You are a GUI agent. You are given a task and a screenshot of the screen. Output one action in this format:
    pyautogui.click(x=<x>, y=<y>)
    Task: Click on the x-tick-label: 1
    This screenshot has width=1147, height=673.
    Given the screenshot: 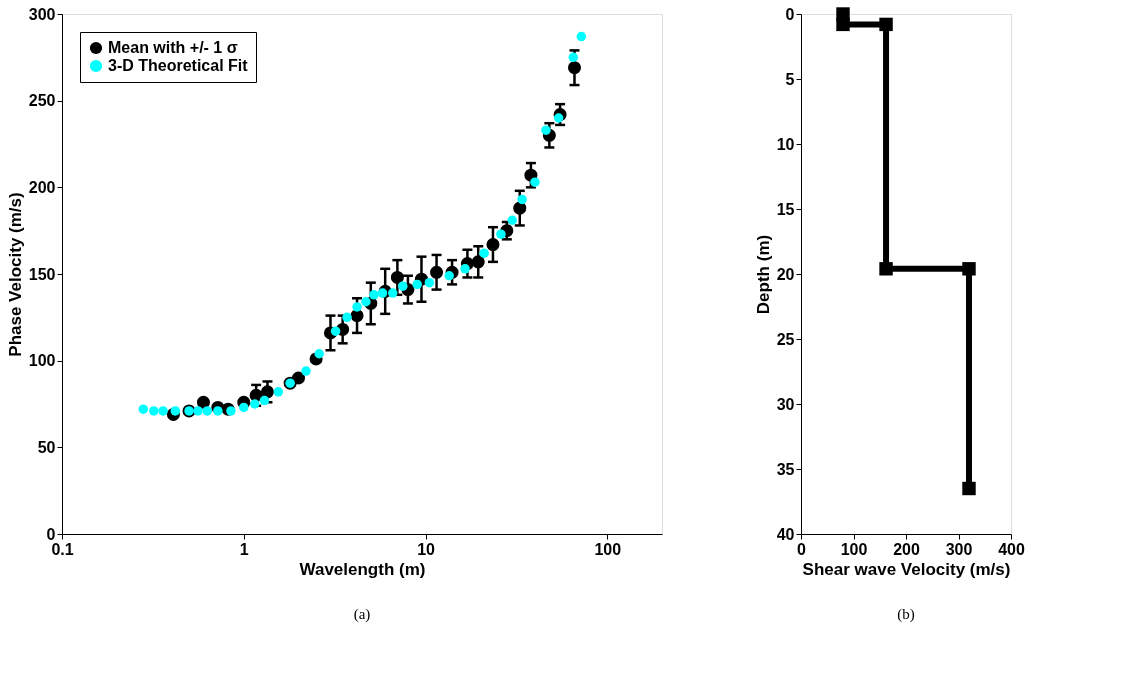 What is the action you would take?
    pyautogui.click(x=244, y=549)
    